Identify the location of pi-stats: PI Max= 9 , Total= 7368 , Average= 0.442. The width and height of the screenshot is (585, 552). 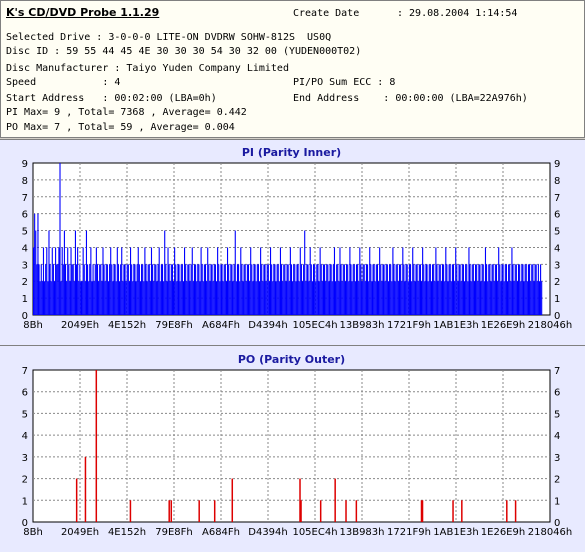
(126, 112).